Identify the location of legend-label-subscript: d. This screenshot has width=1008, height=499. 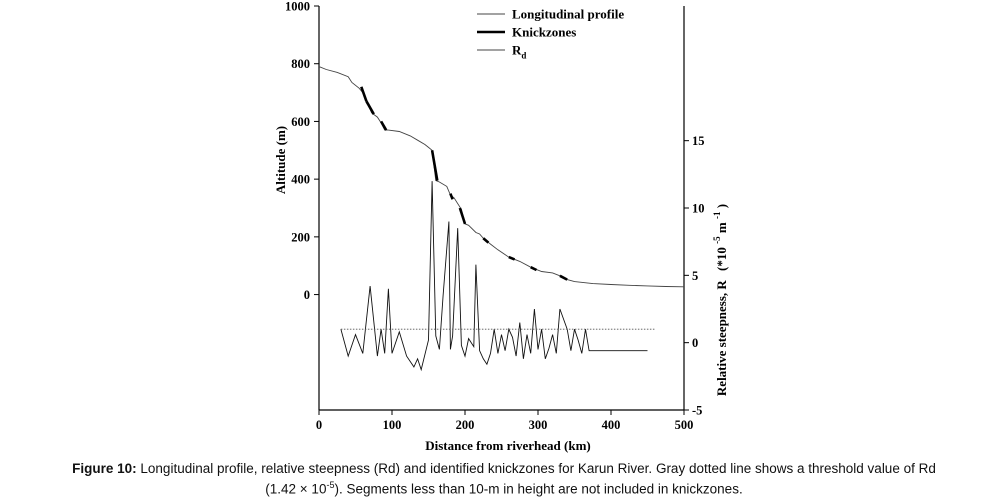
(523, 56).